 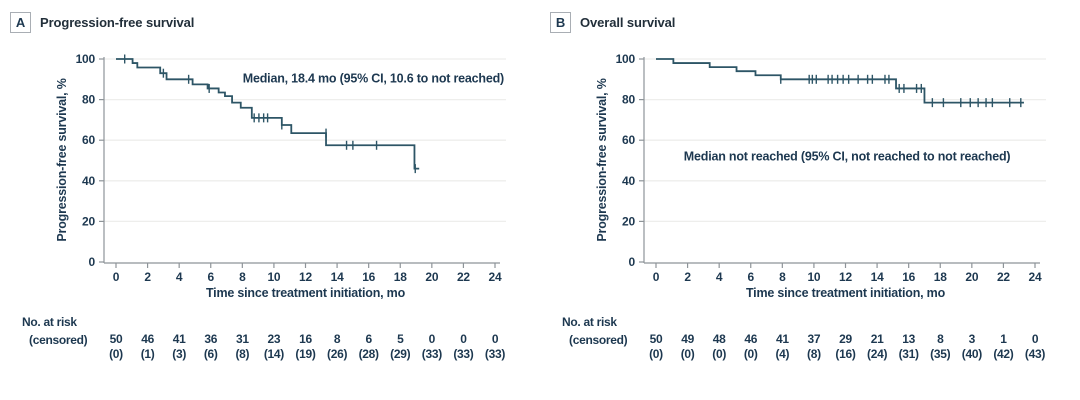 What do you see at coordinates (877, 354) in the screenshot?
I see `censored-count: (24)` at bounding box center [877, 354].